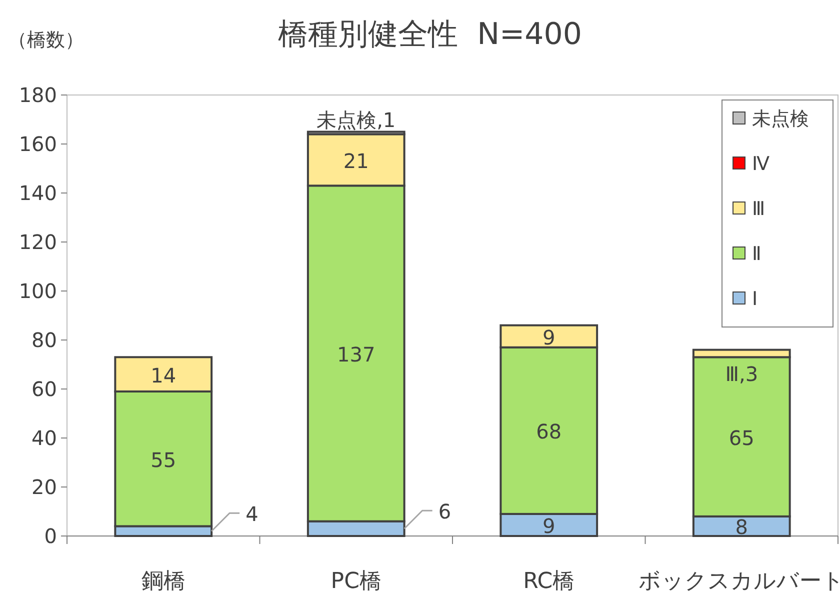 This screenshot has width=840, height=594. What do you see at coordinates (761, 164) in the screenshot?
I see `legend-label: Ⅳ` at bounding box center [761, 164].